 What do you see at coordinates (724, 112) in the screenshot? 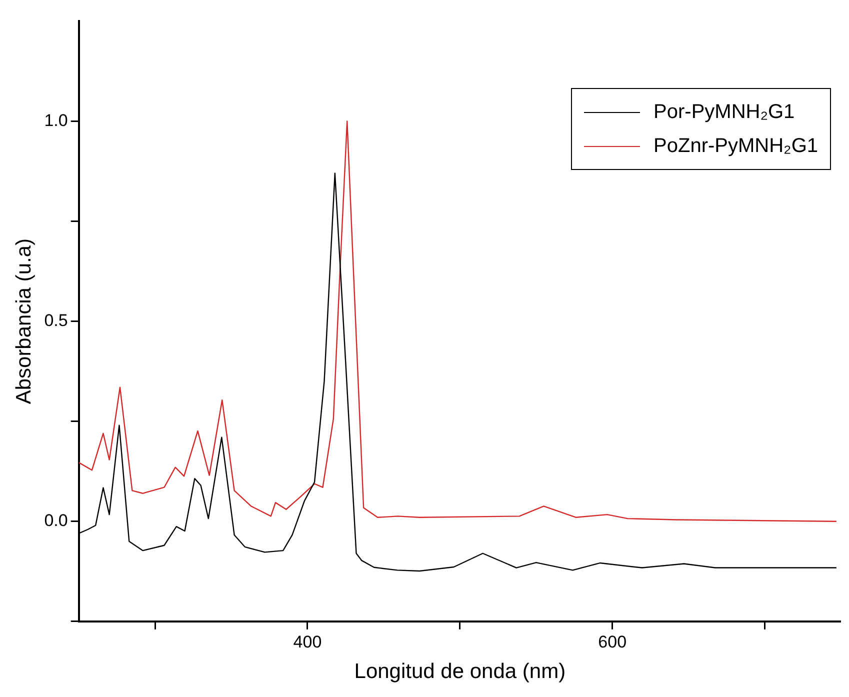
I see `legend-label: Por-PyMNH₂G1` at bounding box center [724, 112].